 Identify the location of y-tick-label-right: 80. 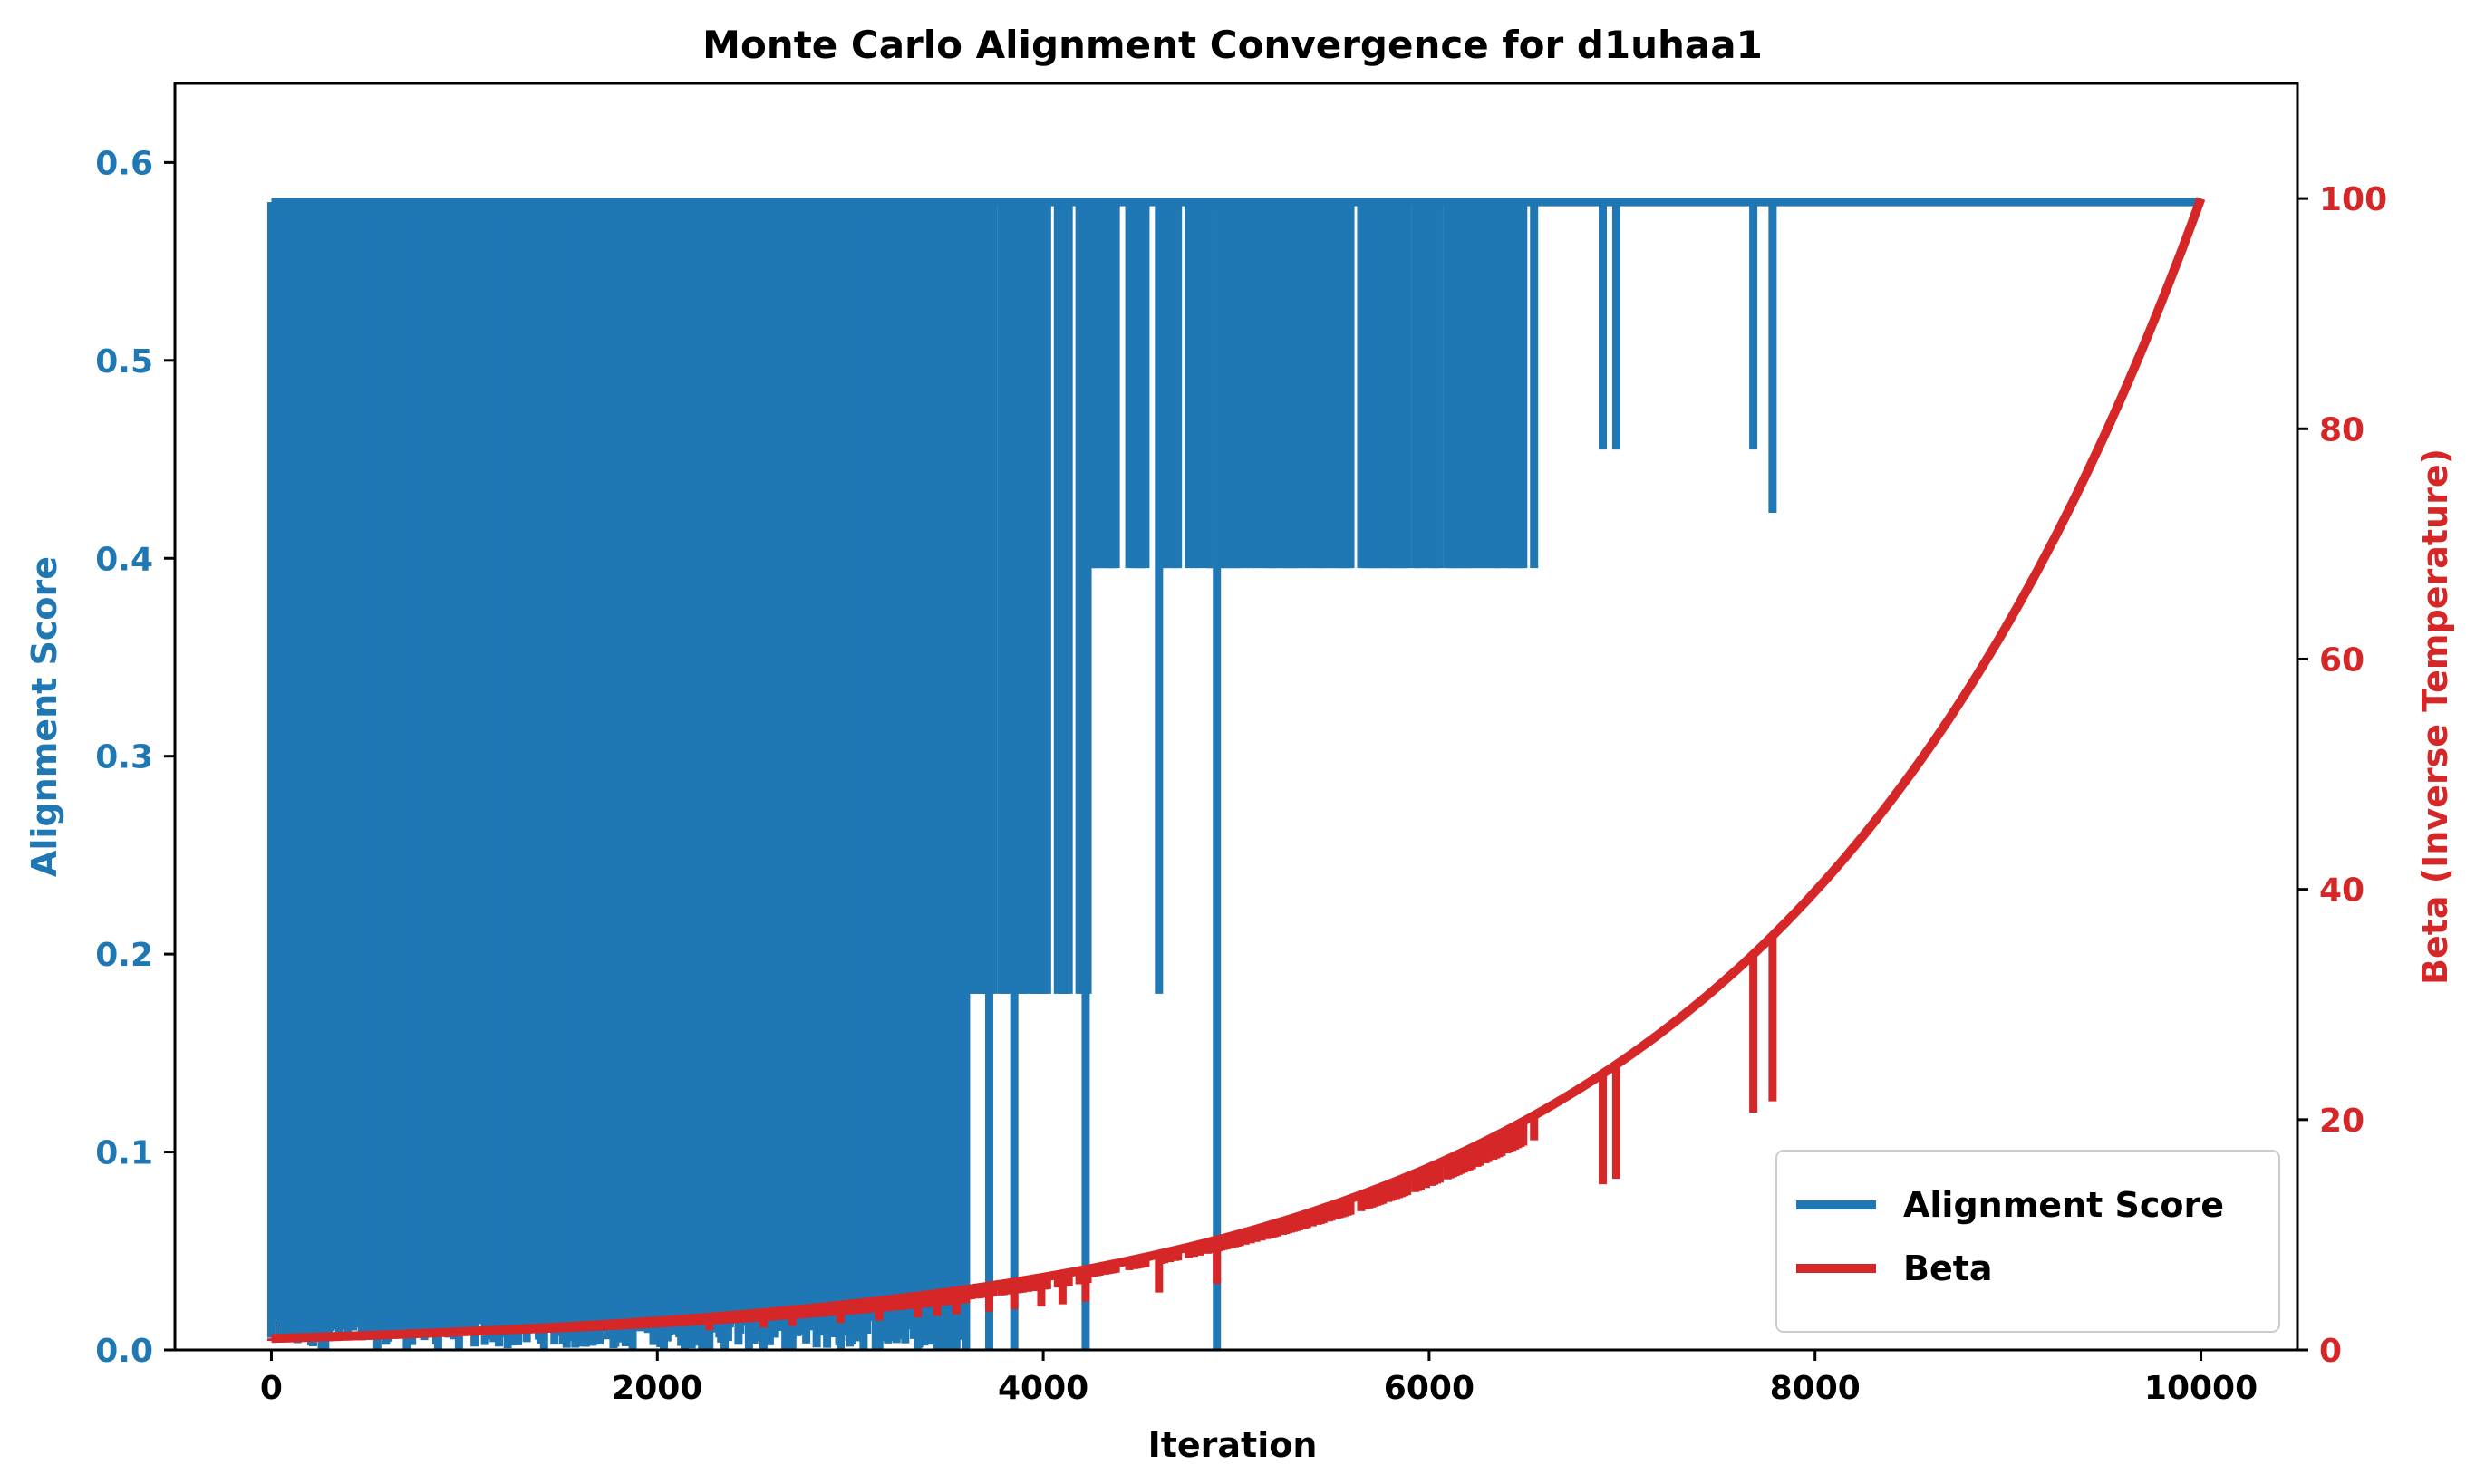
(2341, 430).